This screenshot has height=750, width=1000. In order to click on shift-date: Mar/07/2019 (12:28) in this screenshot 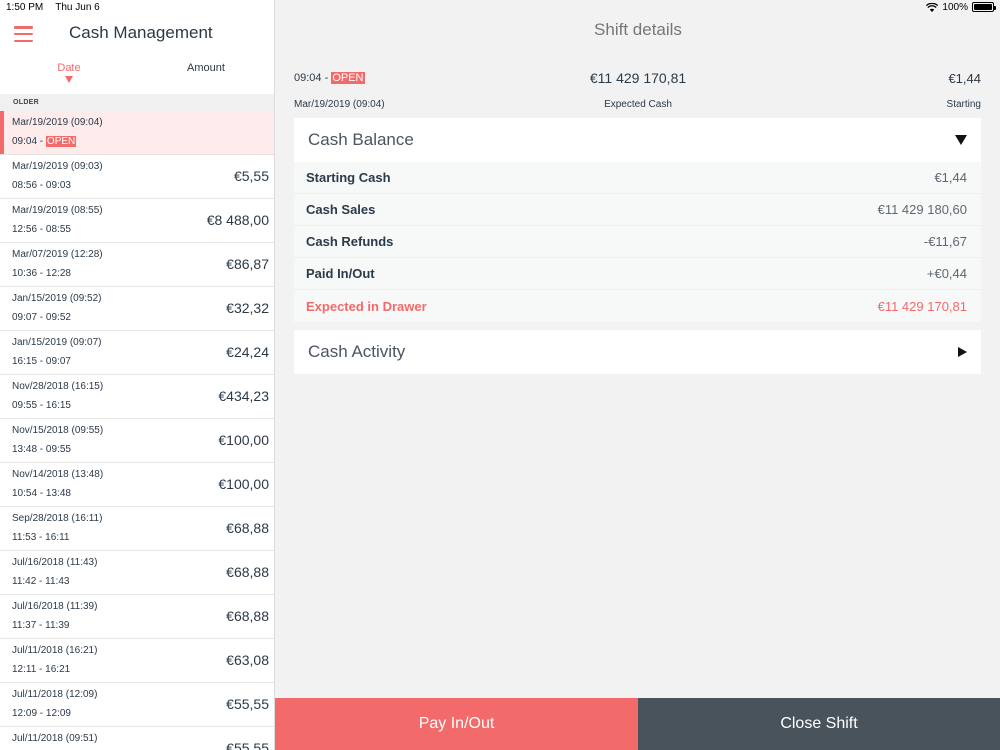, I will do `click(57, 254)`.